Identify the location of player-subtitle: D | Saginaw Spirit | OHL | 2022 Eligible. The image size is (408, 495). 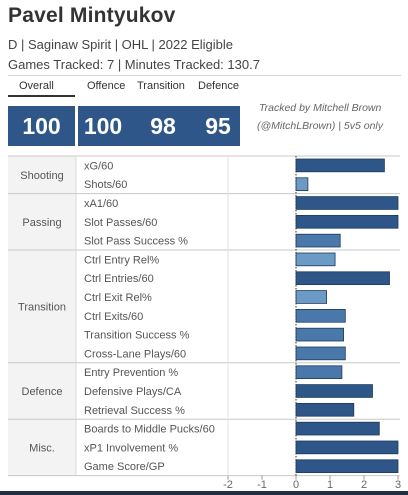
(120, 44).